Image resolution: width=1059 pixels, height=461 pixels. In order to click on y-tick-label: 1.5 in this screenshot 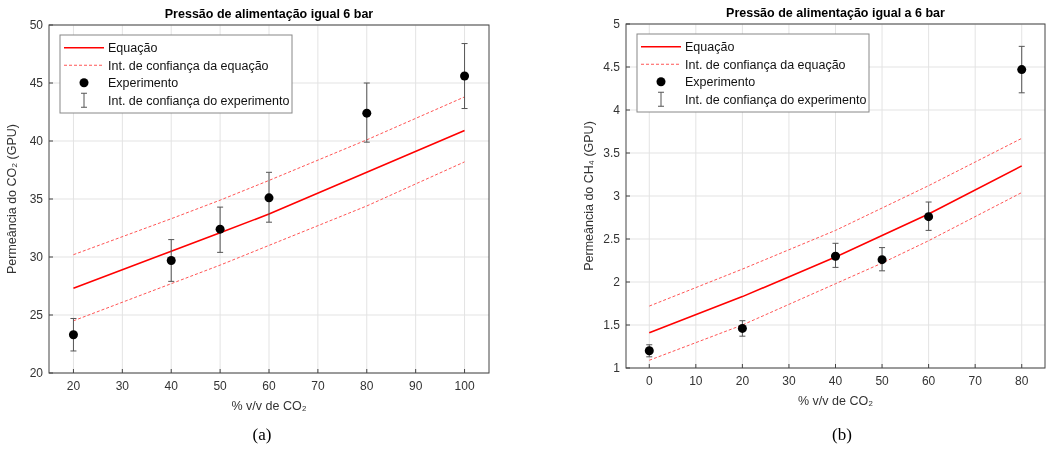, I will do `click(612, 325)`.